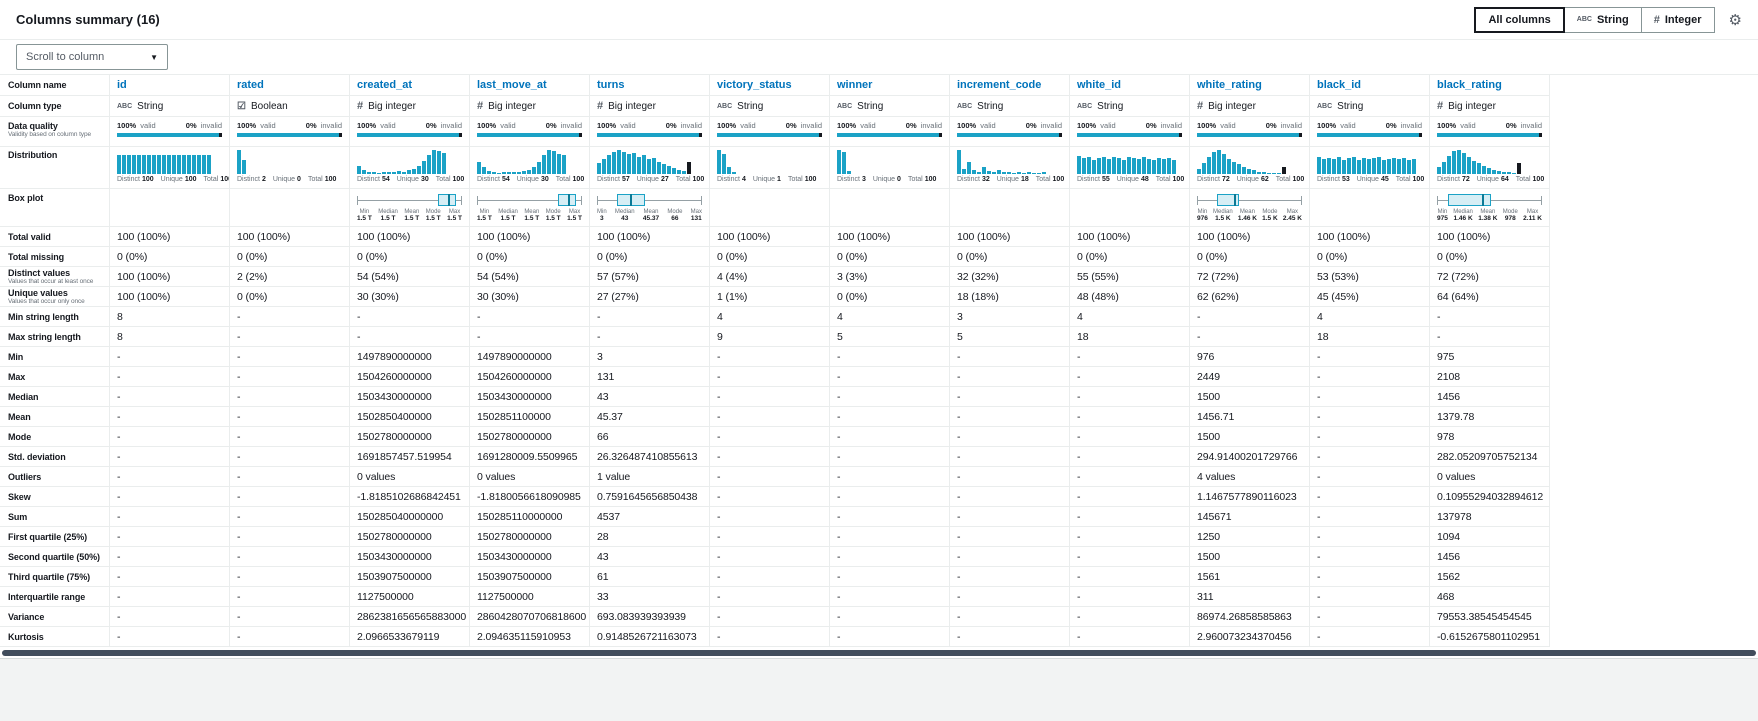 The width and height of the screenshot is (1758, 721). Describe the element at coordinates (770, 277) in the screenshot. I see `stat-cell-victory_status: 4 (4%)` at that location.